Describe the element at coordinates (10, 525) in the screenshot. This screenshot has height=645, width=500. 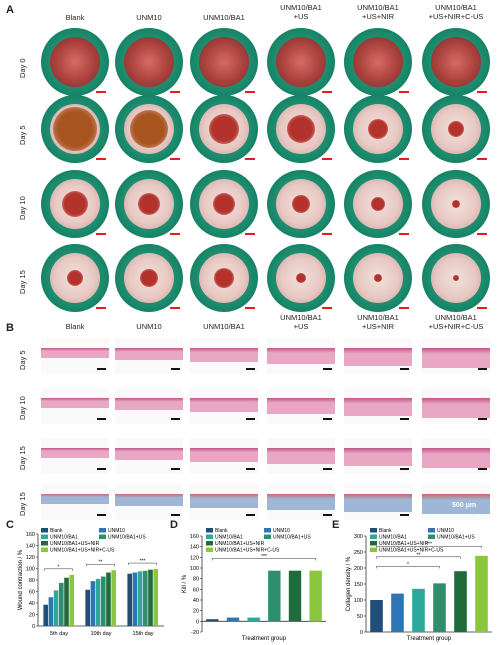
I see `panel-c-letter: C` at that location.